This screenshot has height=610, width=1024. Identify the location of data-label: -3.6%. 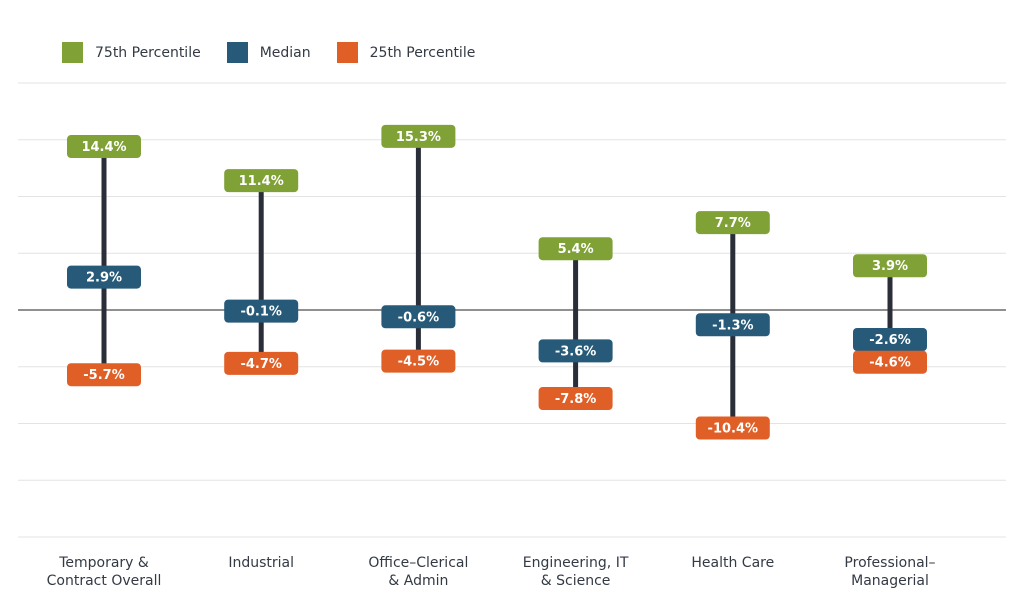
(575, 351).